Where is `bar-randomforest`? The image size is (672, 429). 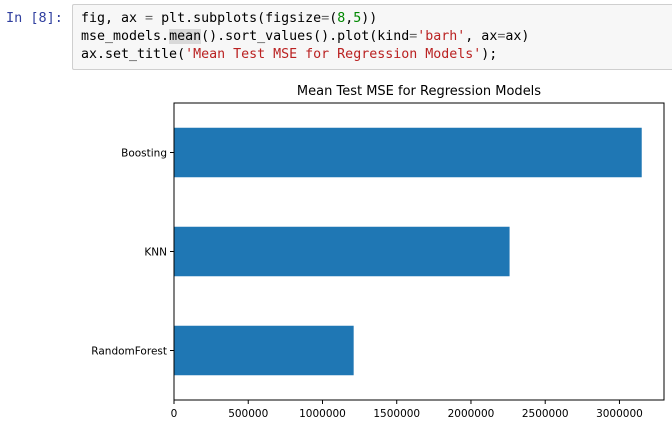 bar-randomforest is located at coordinates (264, 350).